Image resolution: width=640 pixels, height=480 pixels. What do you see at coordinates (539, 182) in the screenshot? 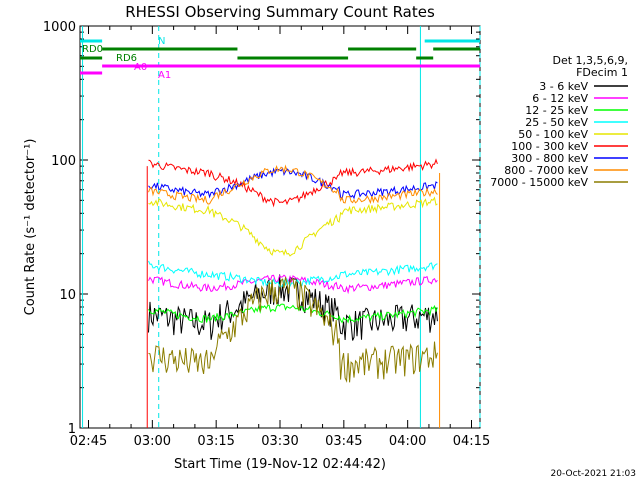
I see `legend-label: 7000 - 15000 keV` at bounding box center [539, 182].